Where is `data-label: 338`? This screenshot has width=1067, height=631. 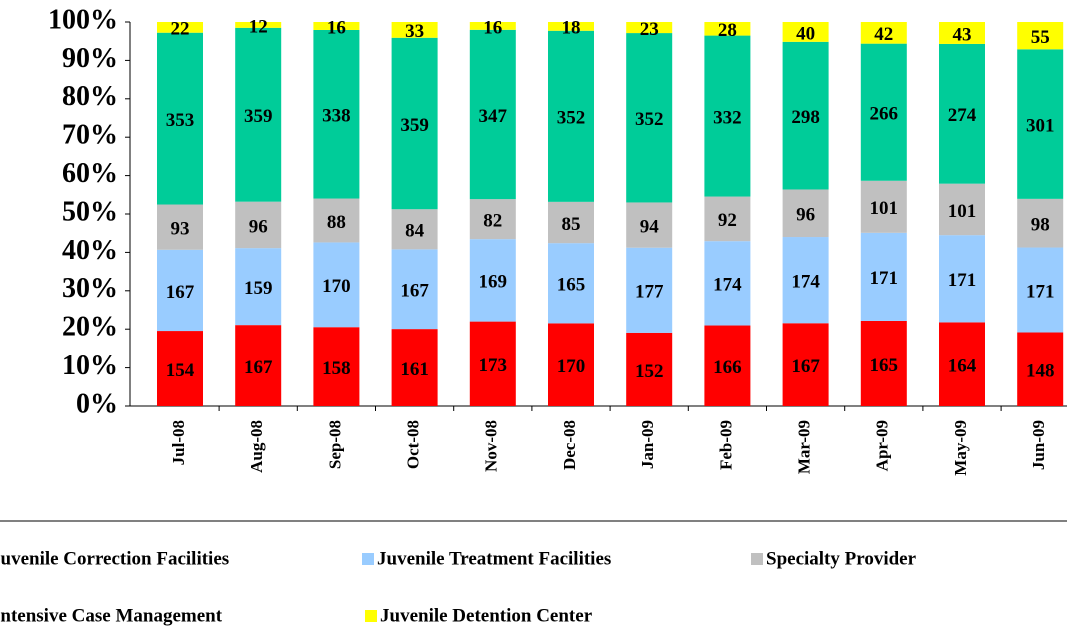 data-label: 338 is located at coordinates (336, 116).